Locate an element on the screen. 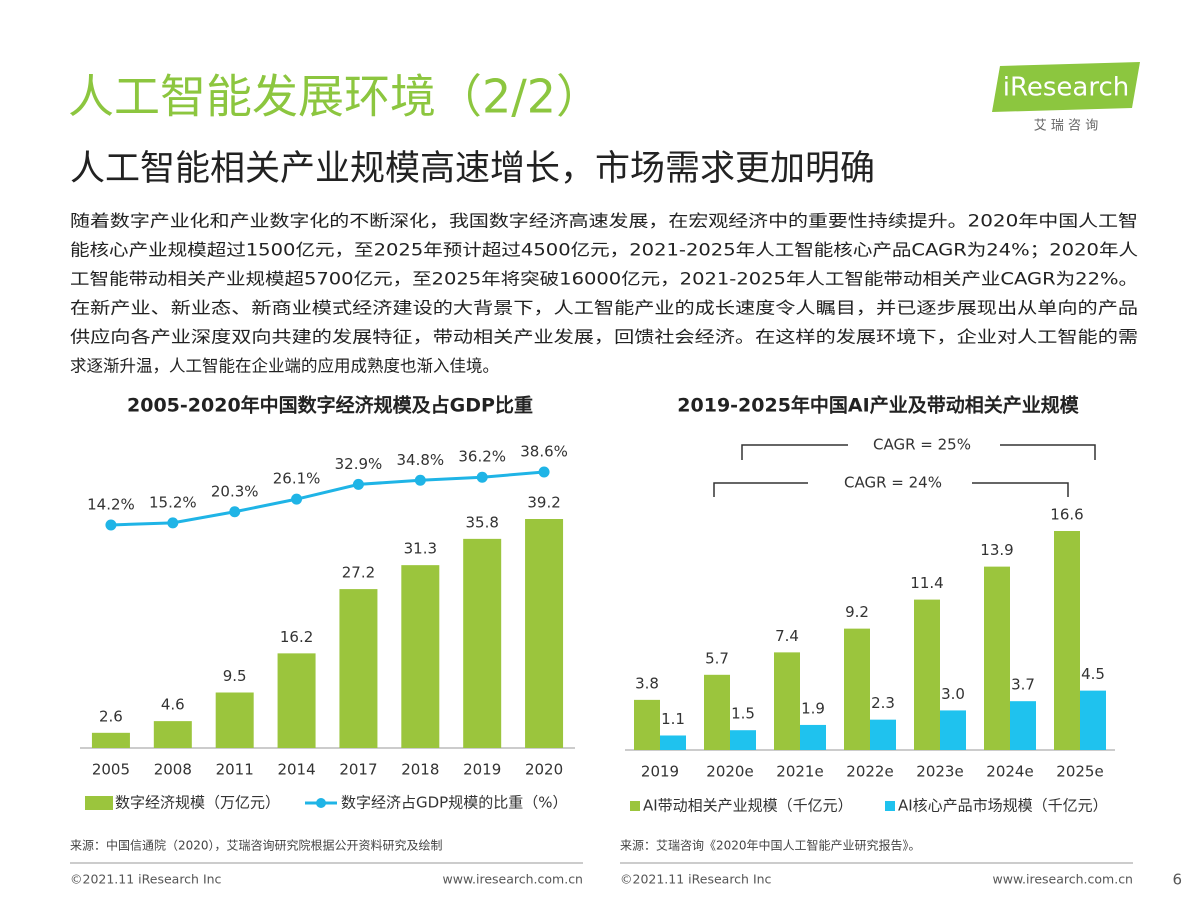  value-label: 9.2 is located at coordinates (857, 612).